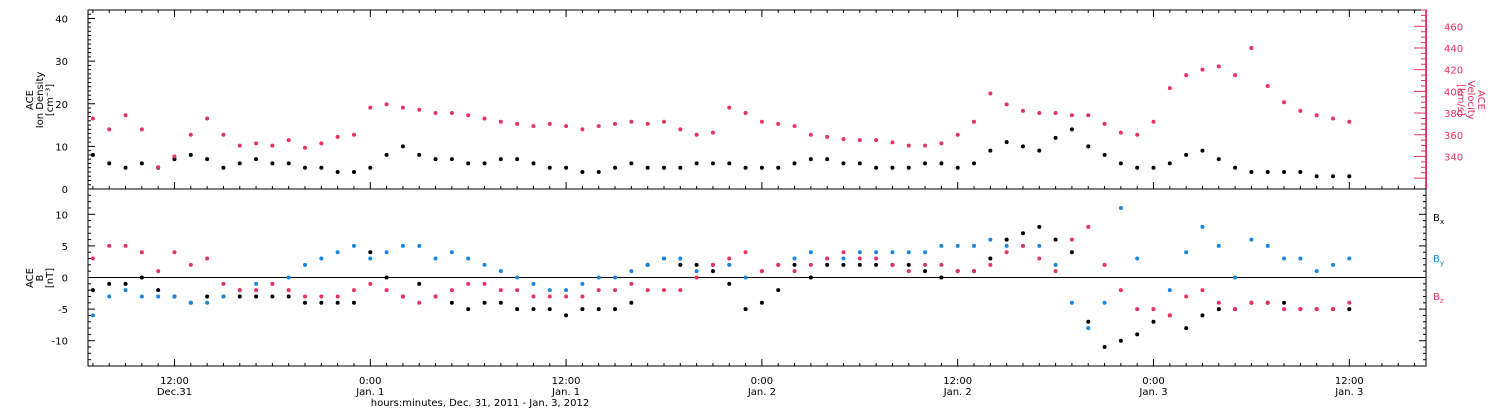  I want to click on top-right-ytick-label: 360, so click(1453, 136).